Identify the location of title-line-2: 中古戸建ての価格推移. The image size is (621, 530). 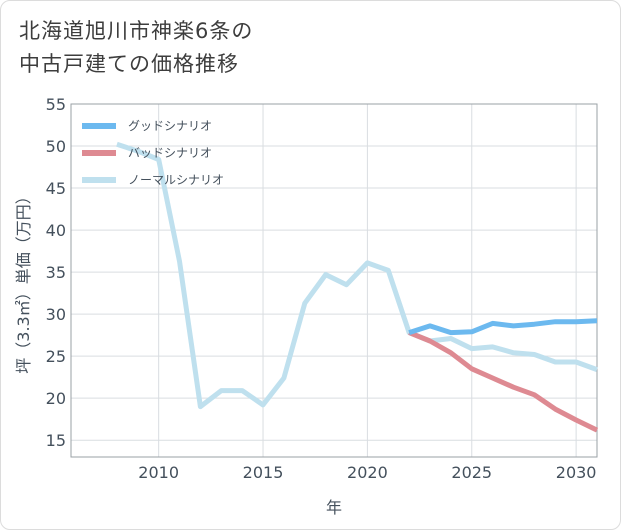
(129, 64).